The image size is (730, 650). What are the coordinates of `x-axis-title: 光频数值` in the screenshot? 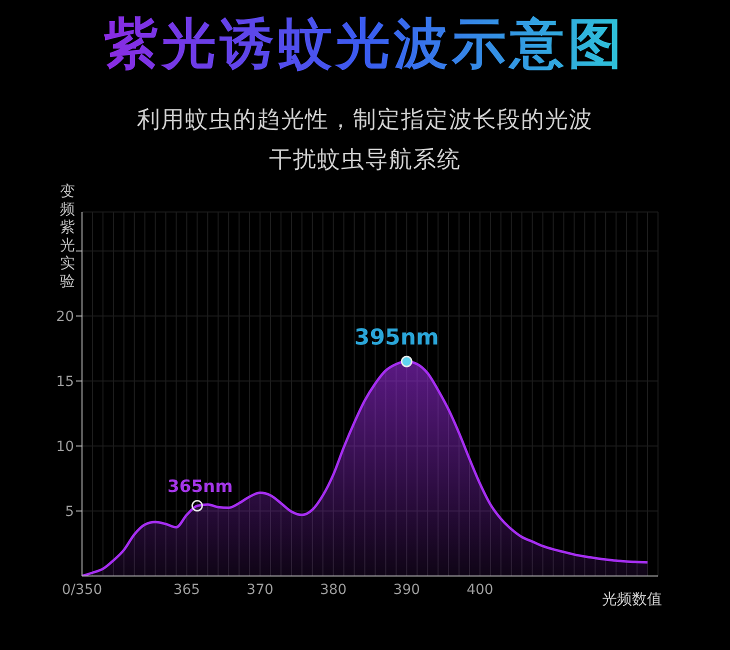 It's located at (632, 599).